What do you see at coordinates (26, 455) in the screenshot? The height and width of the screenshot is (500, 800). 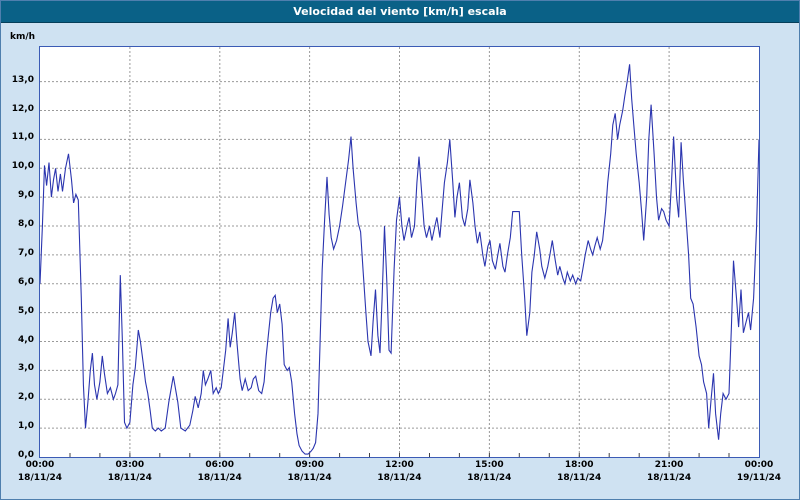 I see `y-tick-label: 0,0` at bounding box center [26, 455].